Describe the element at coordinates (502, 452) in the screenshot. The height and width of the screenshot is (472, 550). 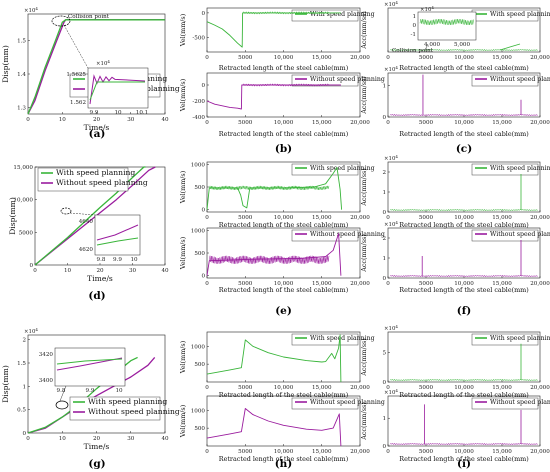
I see `chart-i-bottom-x-ticklabel: 15,000` at that location.